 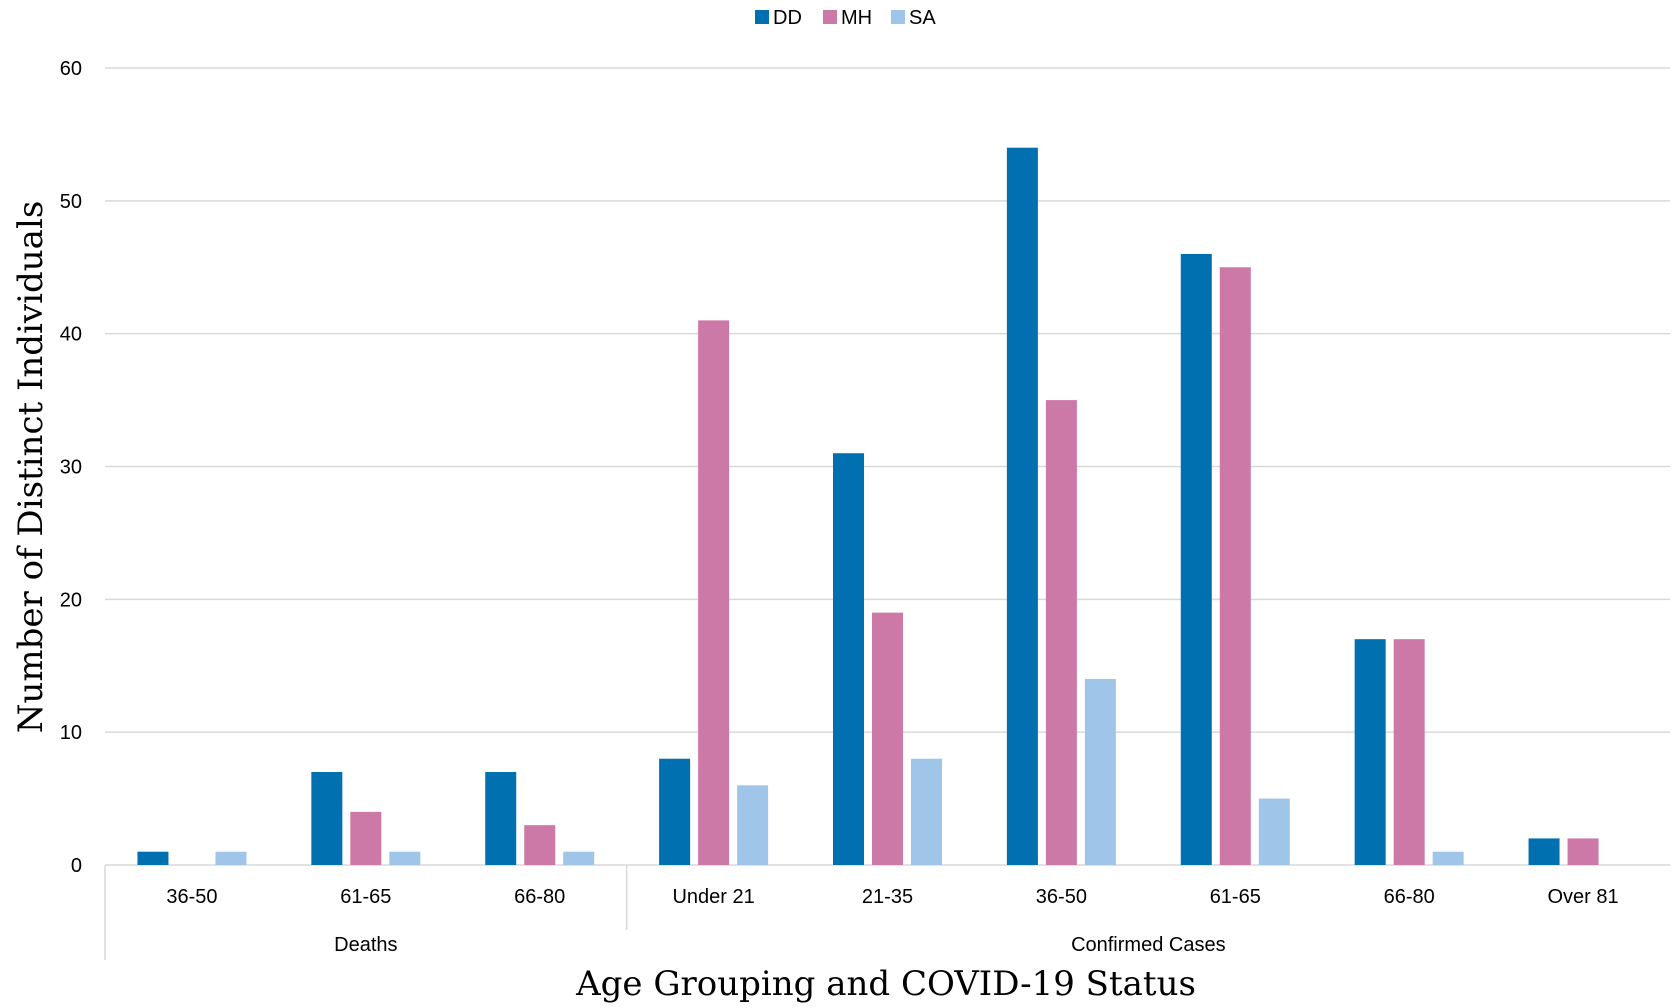 What do you see at coordinates (71, 335) in the screenshot?
I see `y-tick-label: 40` at bounding box center [71, 335].